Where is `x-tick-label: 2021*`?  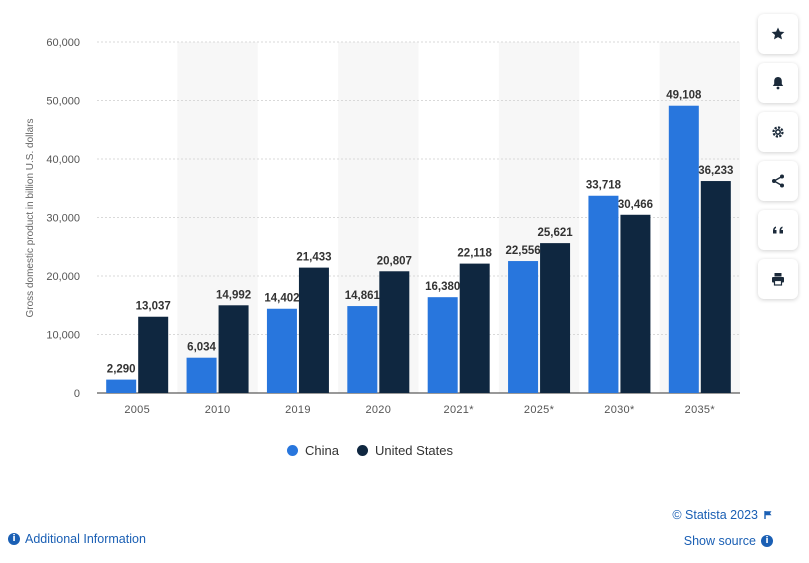 x-tick-label: 2021* is located at coordinates (459, 410).